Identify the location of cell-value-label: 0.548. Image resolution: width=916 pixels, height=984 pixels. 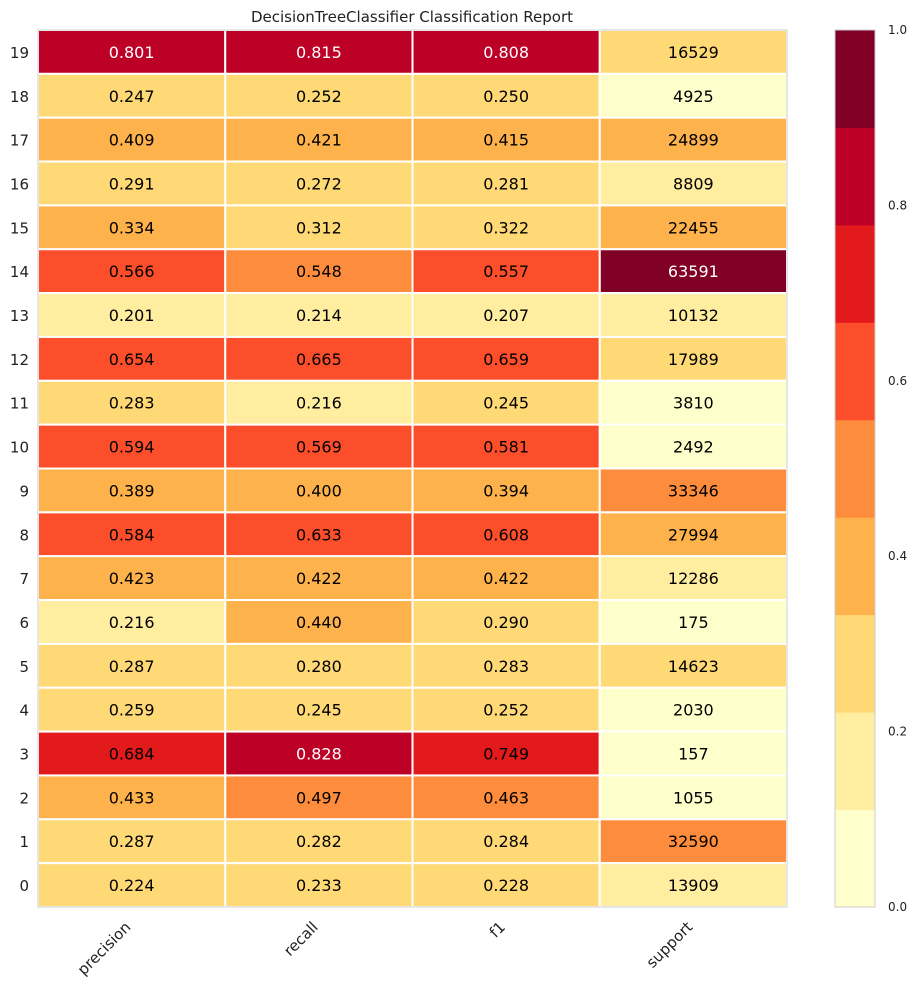
(319, 271).